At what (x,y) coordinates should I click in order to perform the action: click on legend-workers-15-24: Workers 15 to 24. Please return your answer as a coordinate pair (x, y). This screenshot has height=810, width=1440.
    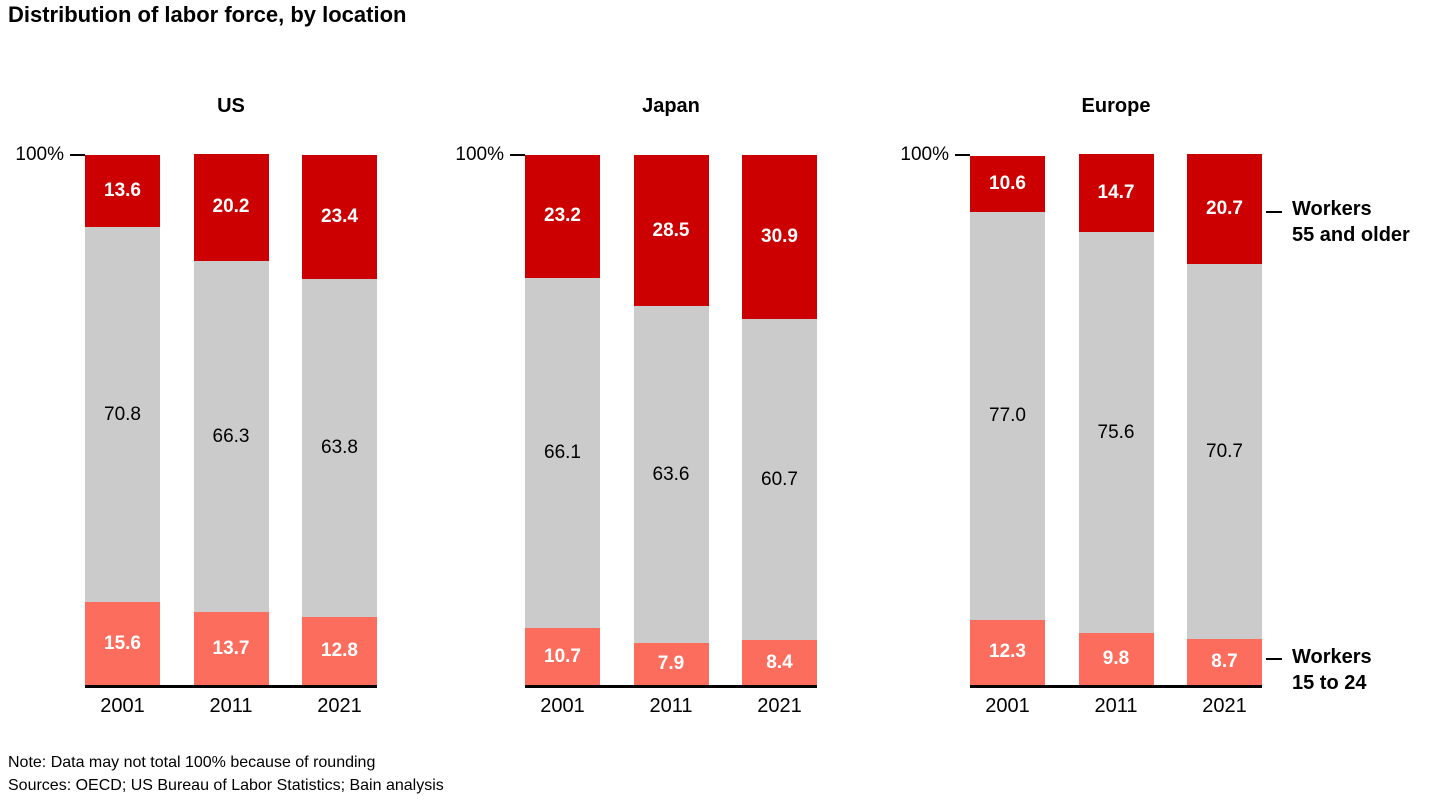
    Looking at the image, I should click on (1362, 670).